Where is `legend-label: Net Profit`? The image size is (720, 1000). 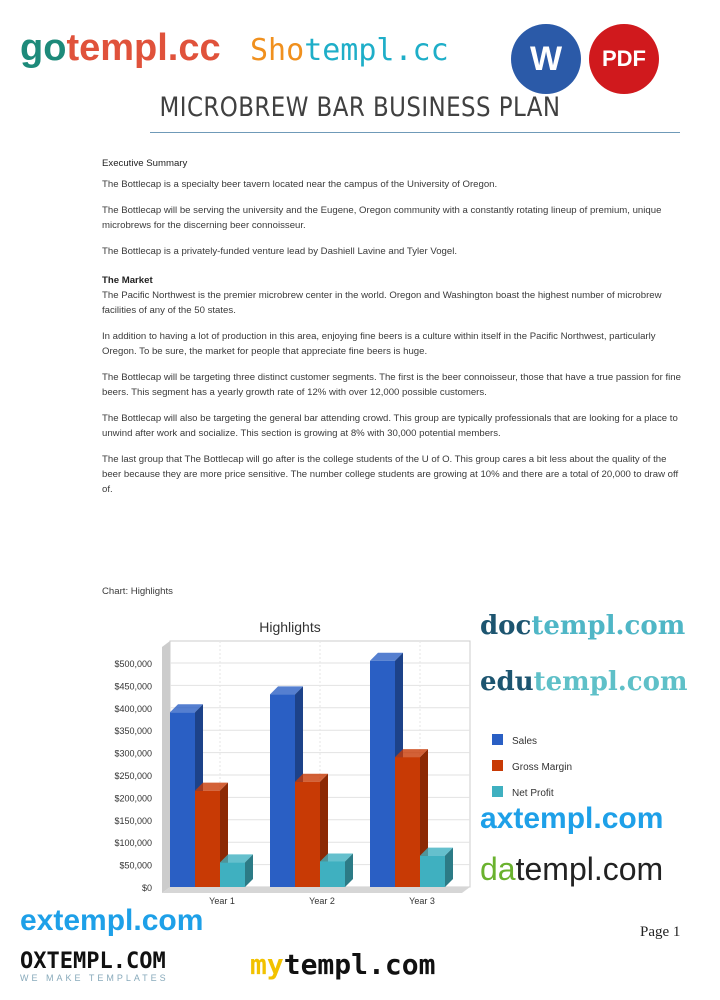
legend-label: Net Profit is located at coordinates (533, 793).